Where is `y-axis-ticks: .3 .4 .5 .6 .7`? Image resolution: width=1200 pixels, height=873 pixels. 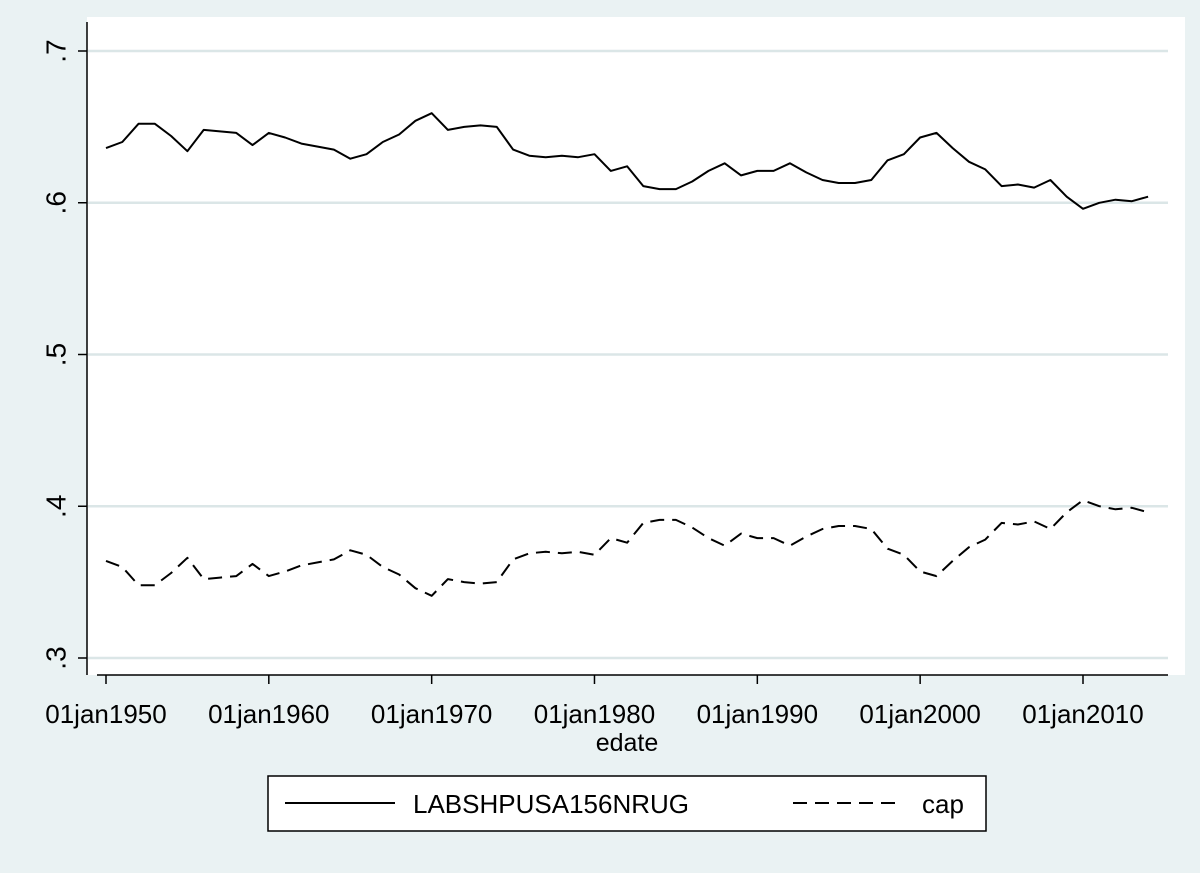
y-axis-ticks: .3 .4 .5 .6 .7 is located at coordinates (64, 354).